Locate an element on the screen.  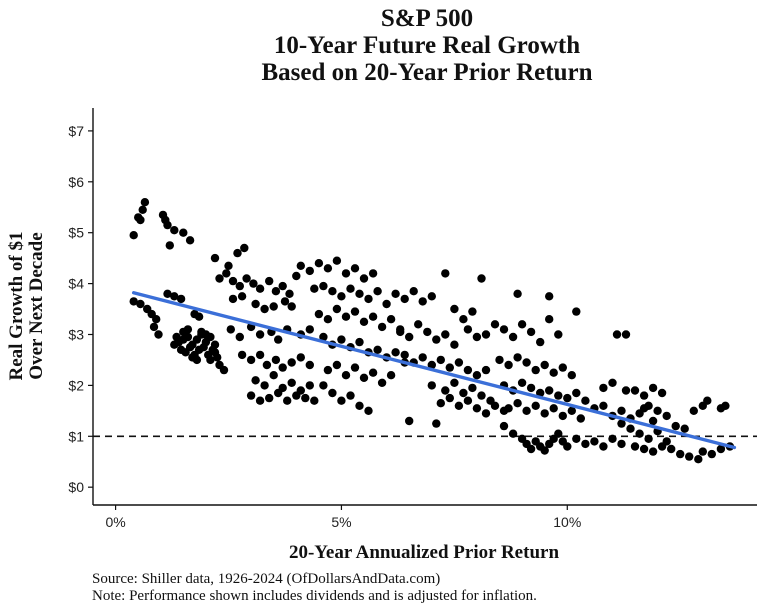
y-axis-title-line-2: Over Next Decade is located at coordinates (36, 305).